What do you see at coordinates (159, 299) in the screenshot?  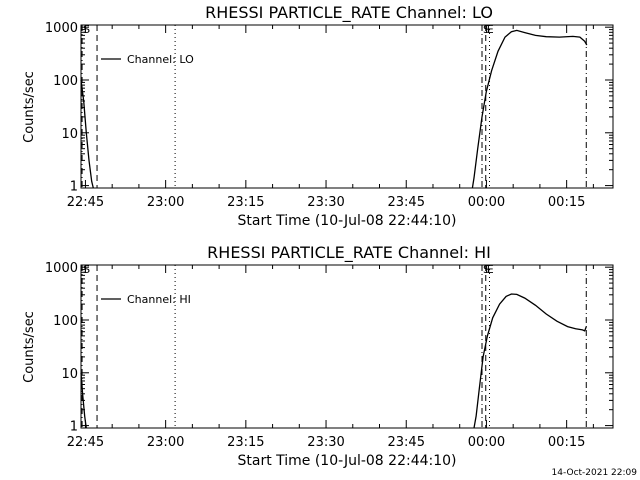 I see `legend-label: Channel: HI` at bounding box center [159, 299].